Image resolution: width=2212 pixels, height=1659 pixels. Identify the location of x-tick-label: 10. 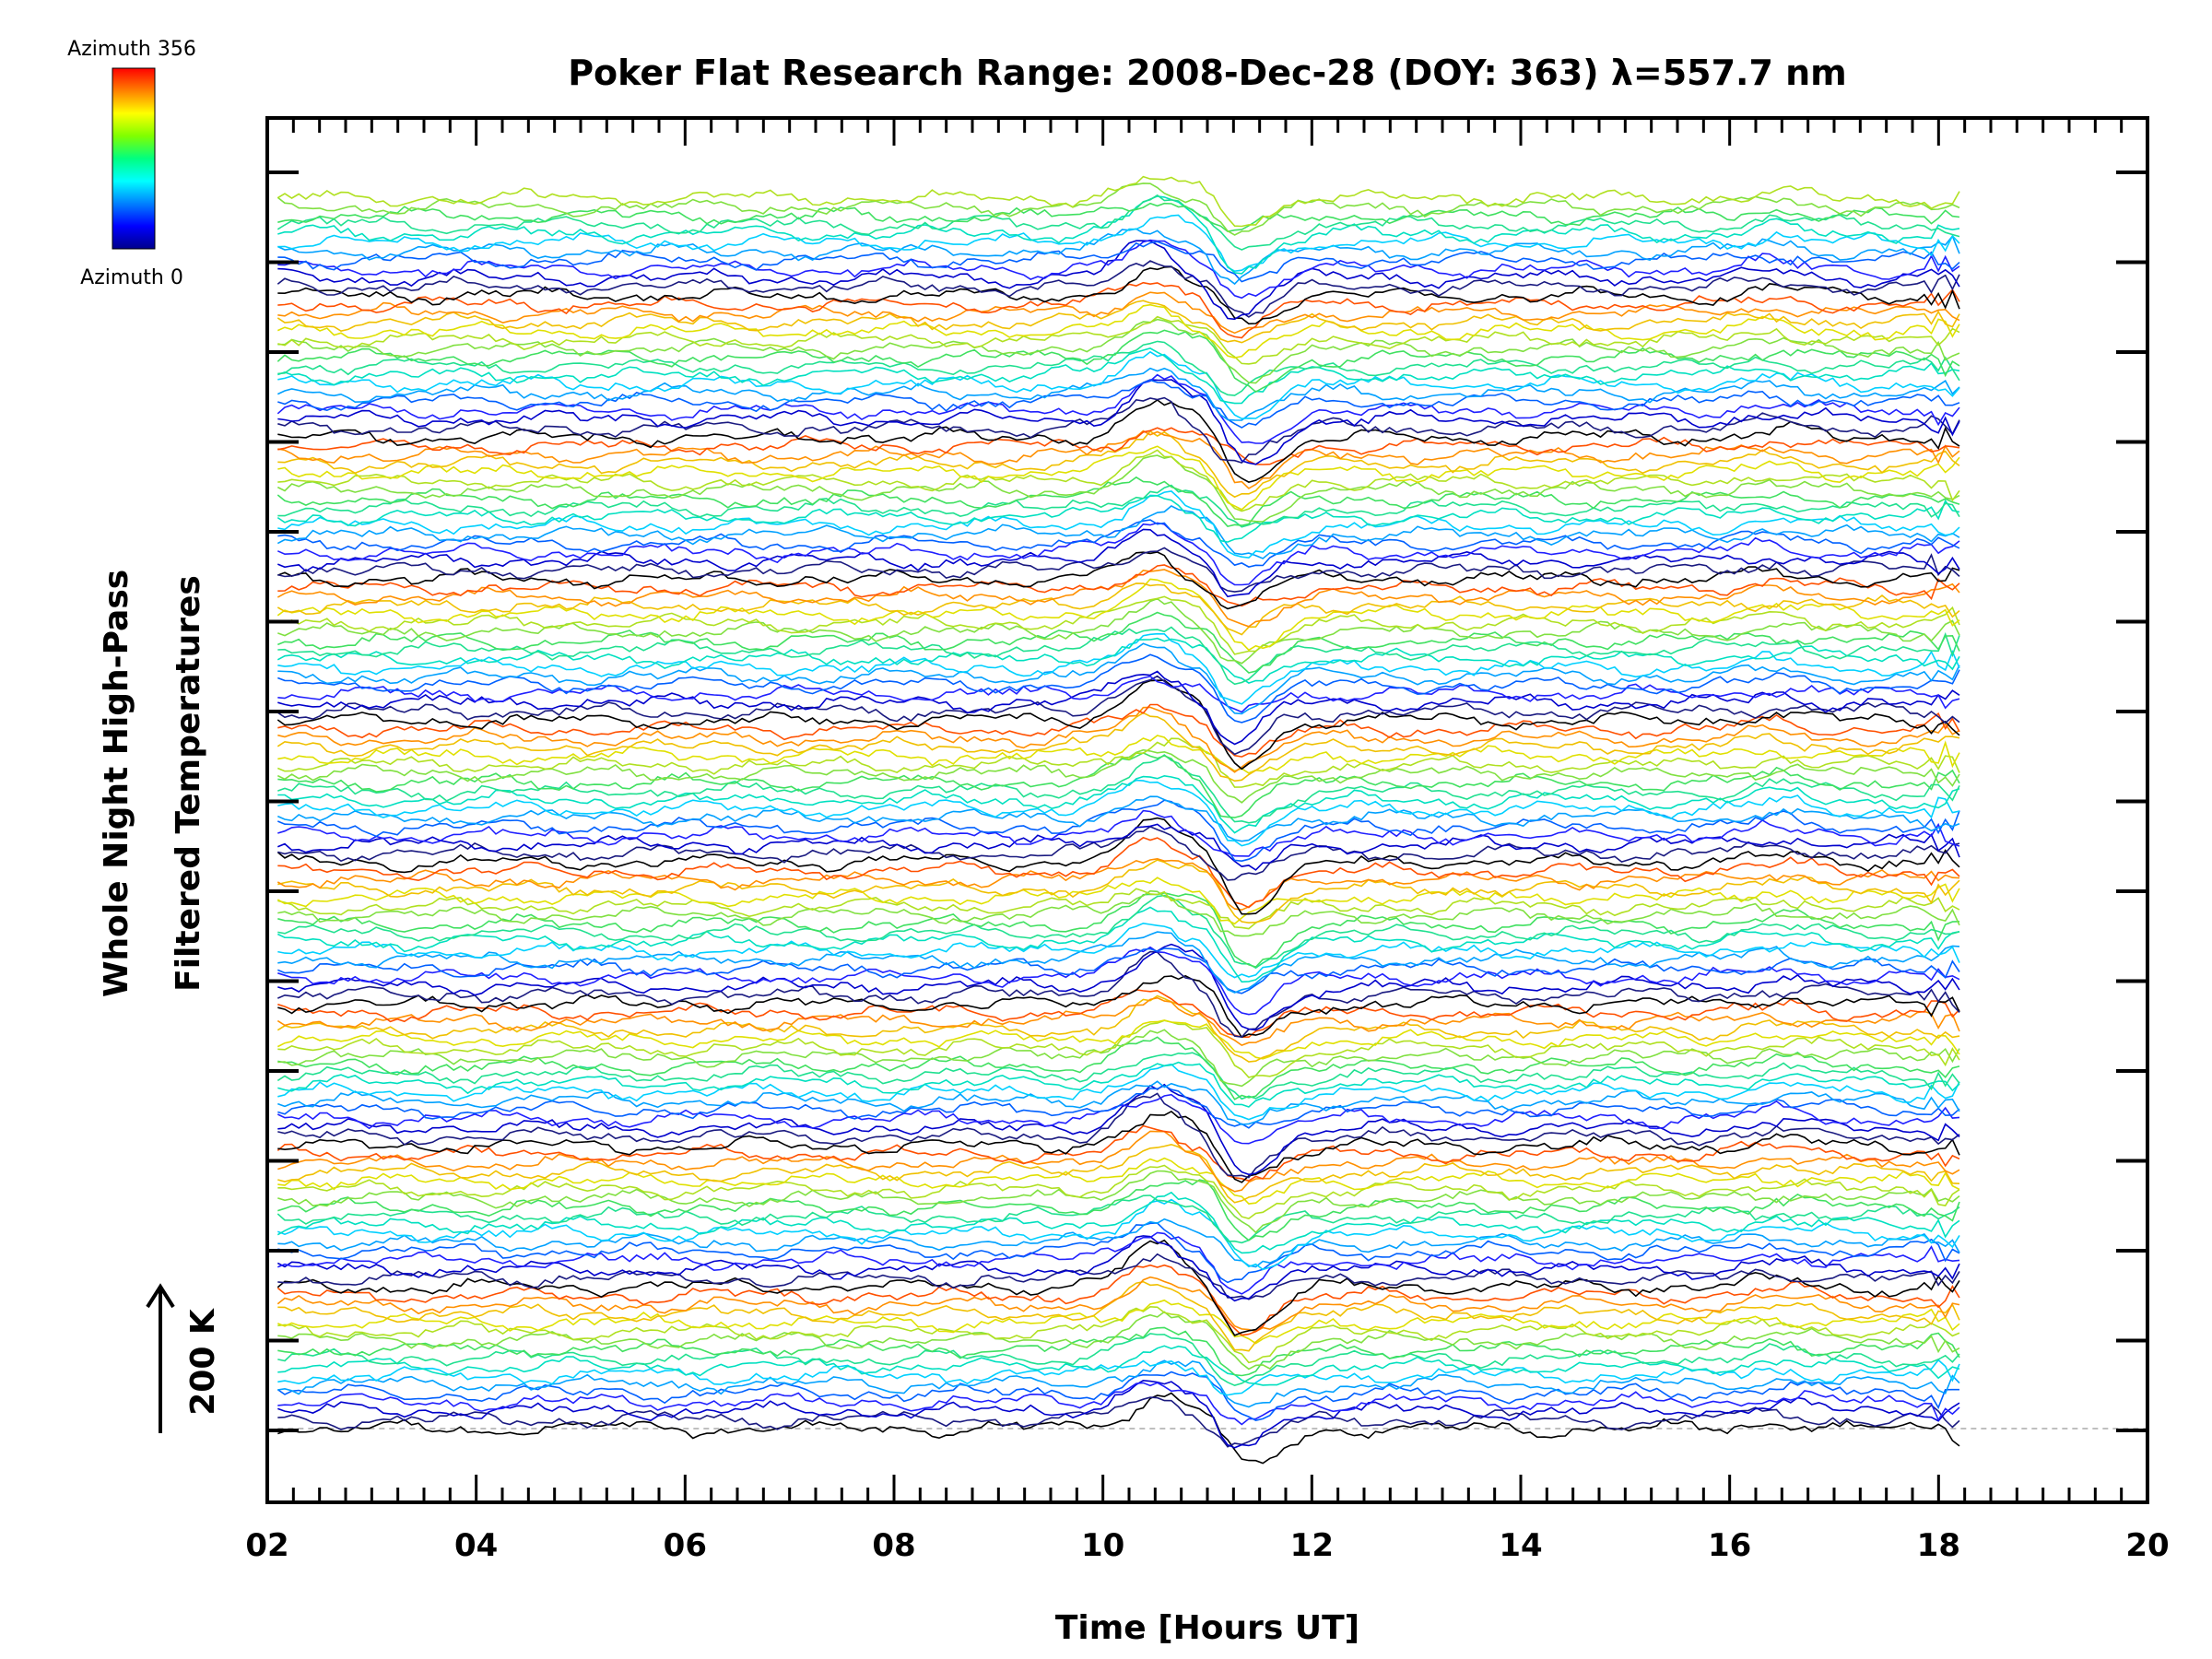
(1102, 1545).